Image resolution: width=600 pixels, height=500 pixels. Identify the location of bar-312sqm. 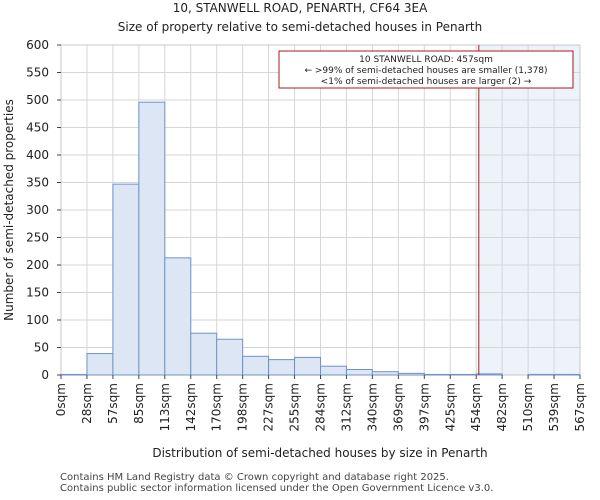
(359, 372).